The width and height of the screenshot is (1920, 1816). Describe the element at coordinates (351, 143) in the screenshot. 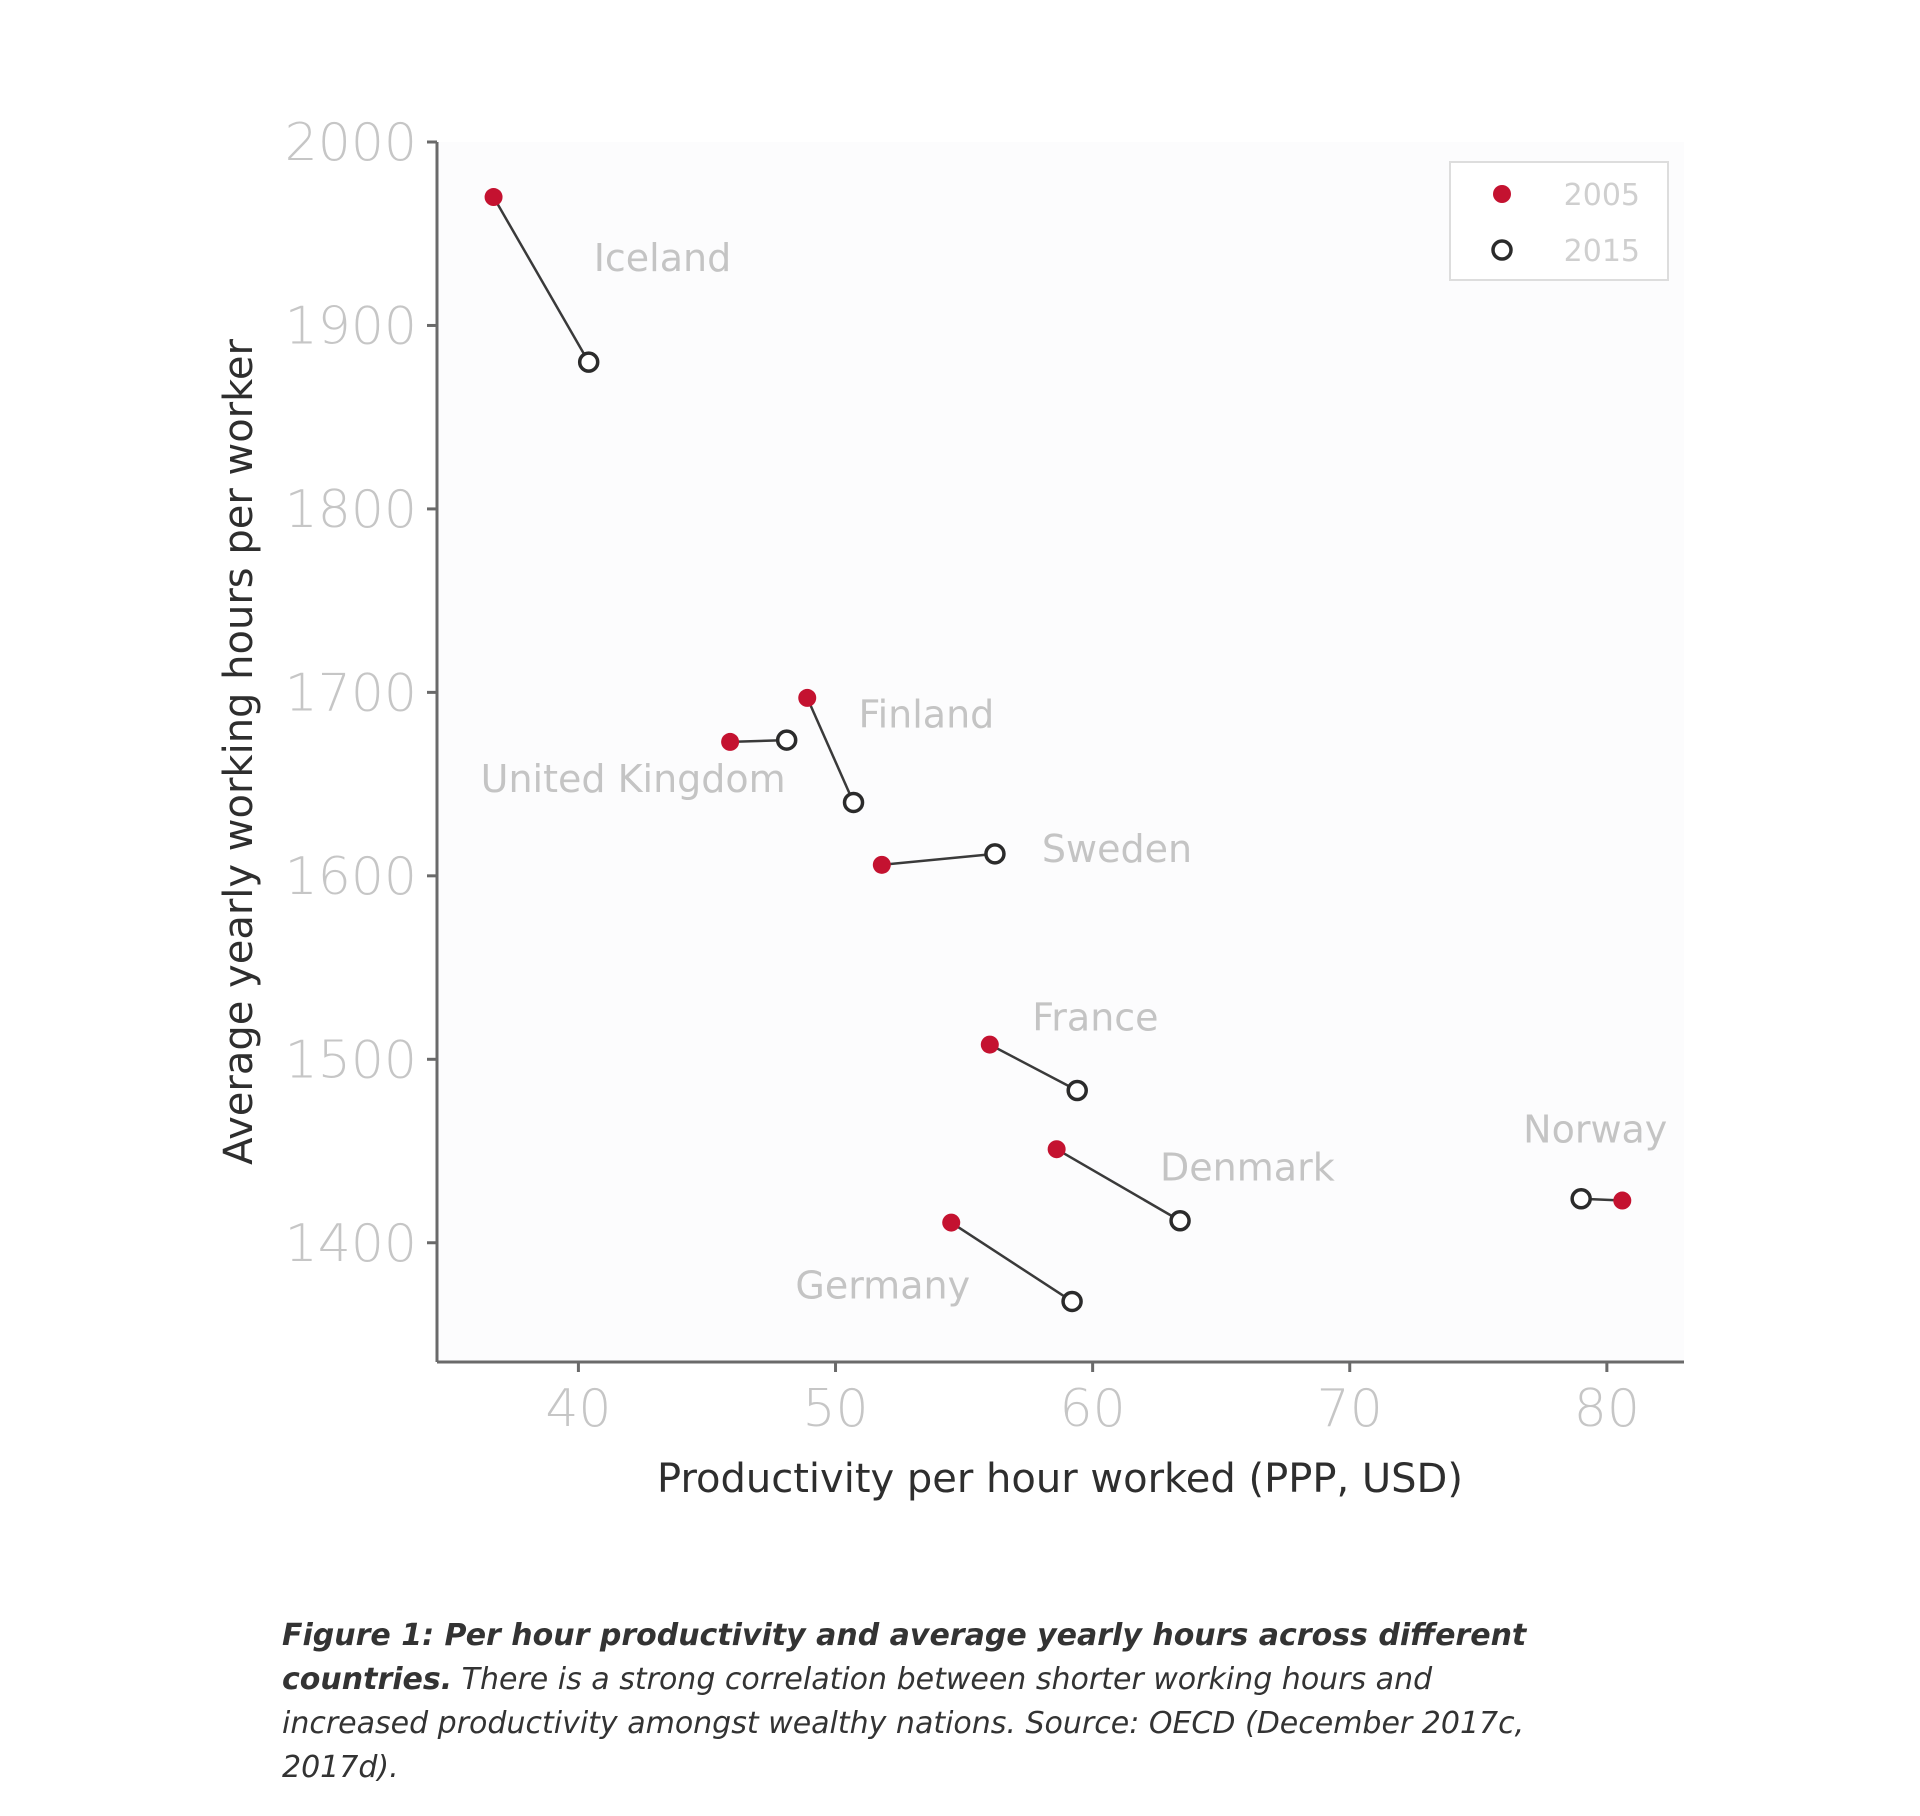

I see `y-tick-label: 2000` at that location.